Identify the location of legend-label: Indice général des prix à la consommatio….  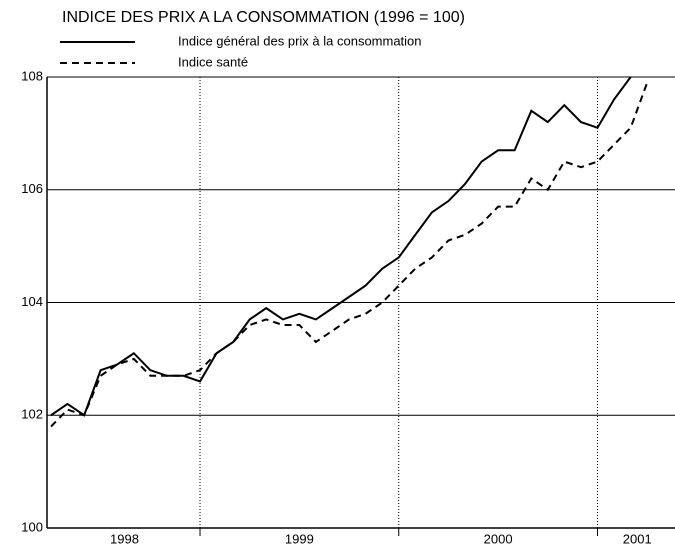
(300, 40).